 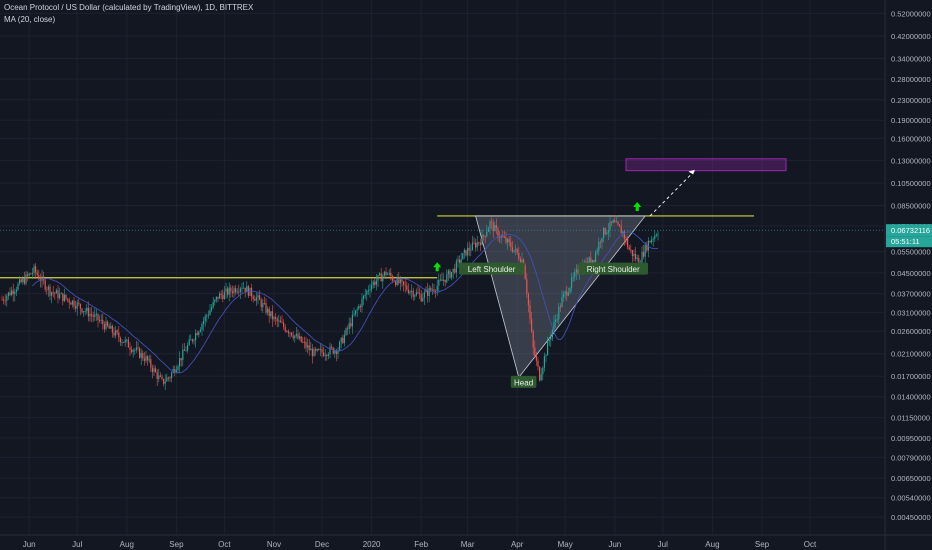 I want to click on price-tick-label: 0.01400000, so click(x=911, y=397).